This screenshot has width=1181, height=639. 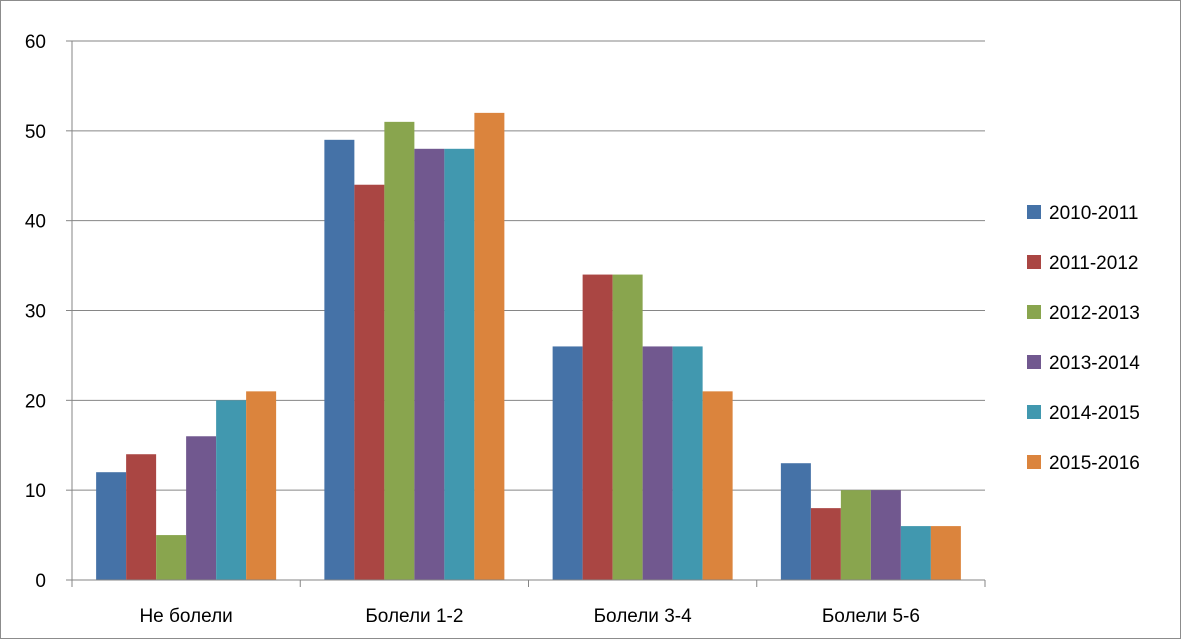 I want to click on y-tick-label: 0, so click(x=40, y=581).